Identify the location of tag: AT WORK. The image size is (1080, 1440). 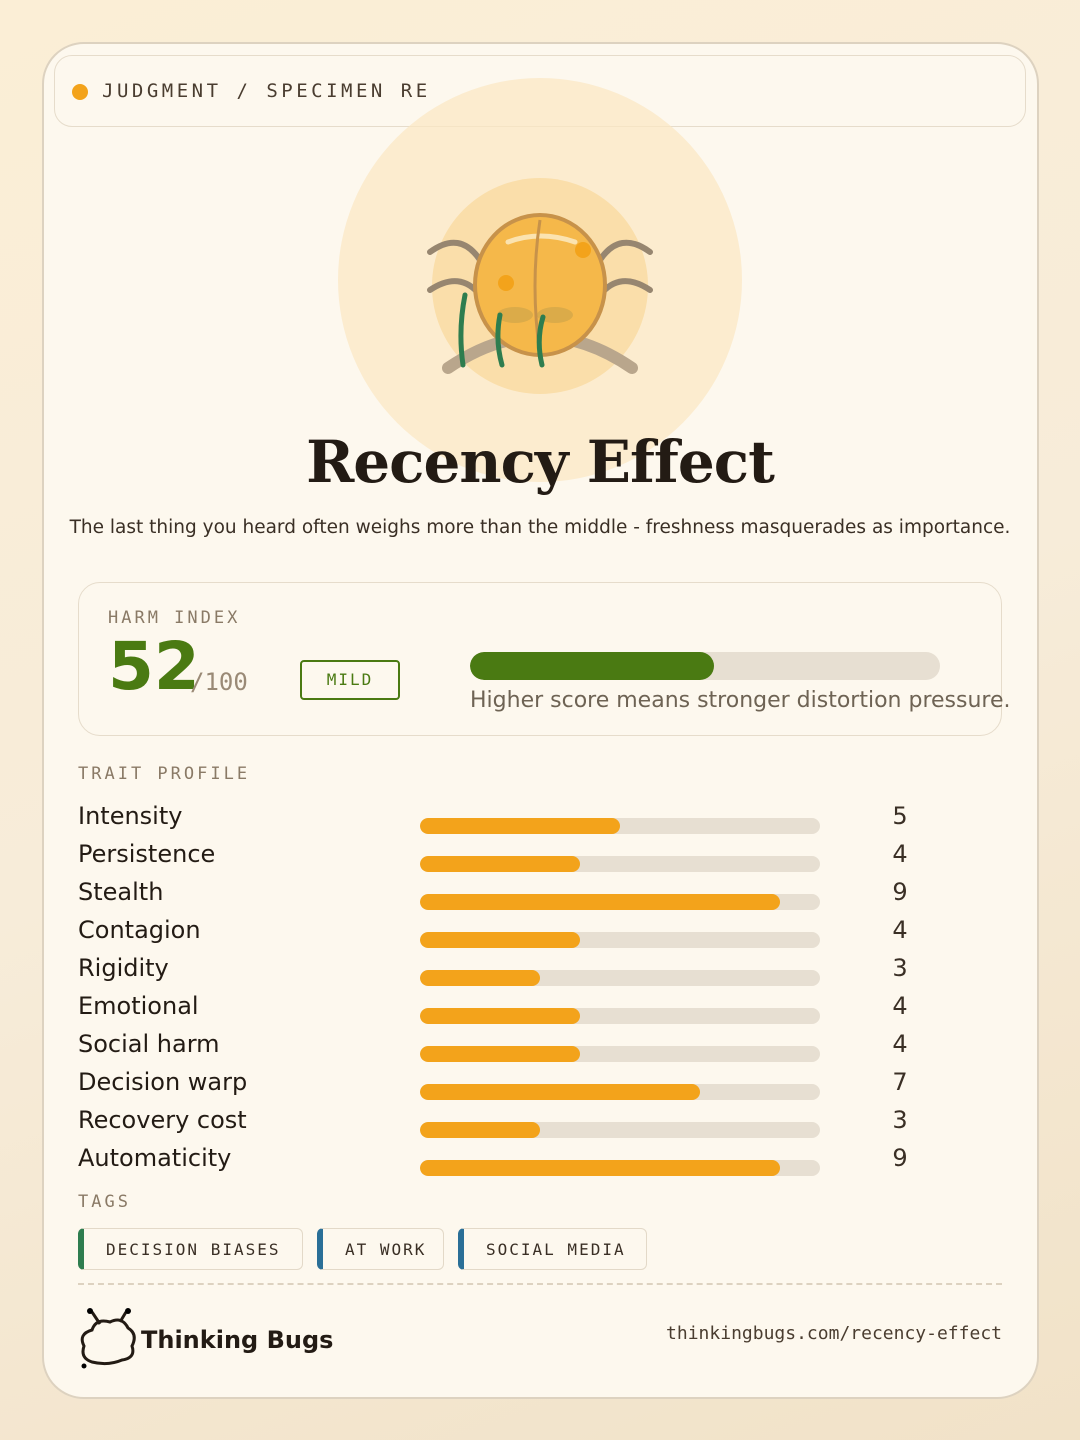
(380, 1249).